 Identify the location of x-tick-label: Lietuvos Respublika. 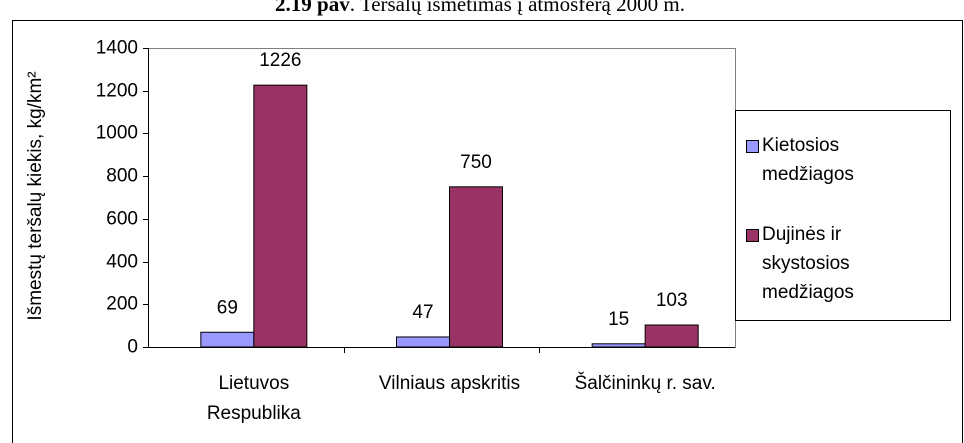
(253, 398).